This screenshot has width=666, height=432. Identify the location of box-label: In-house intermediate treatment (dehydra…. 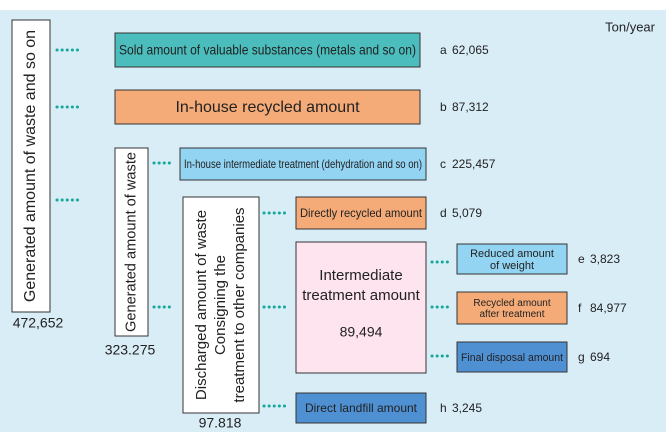
(303, 164).